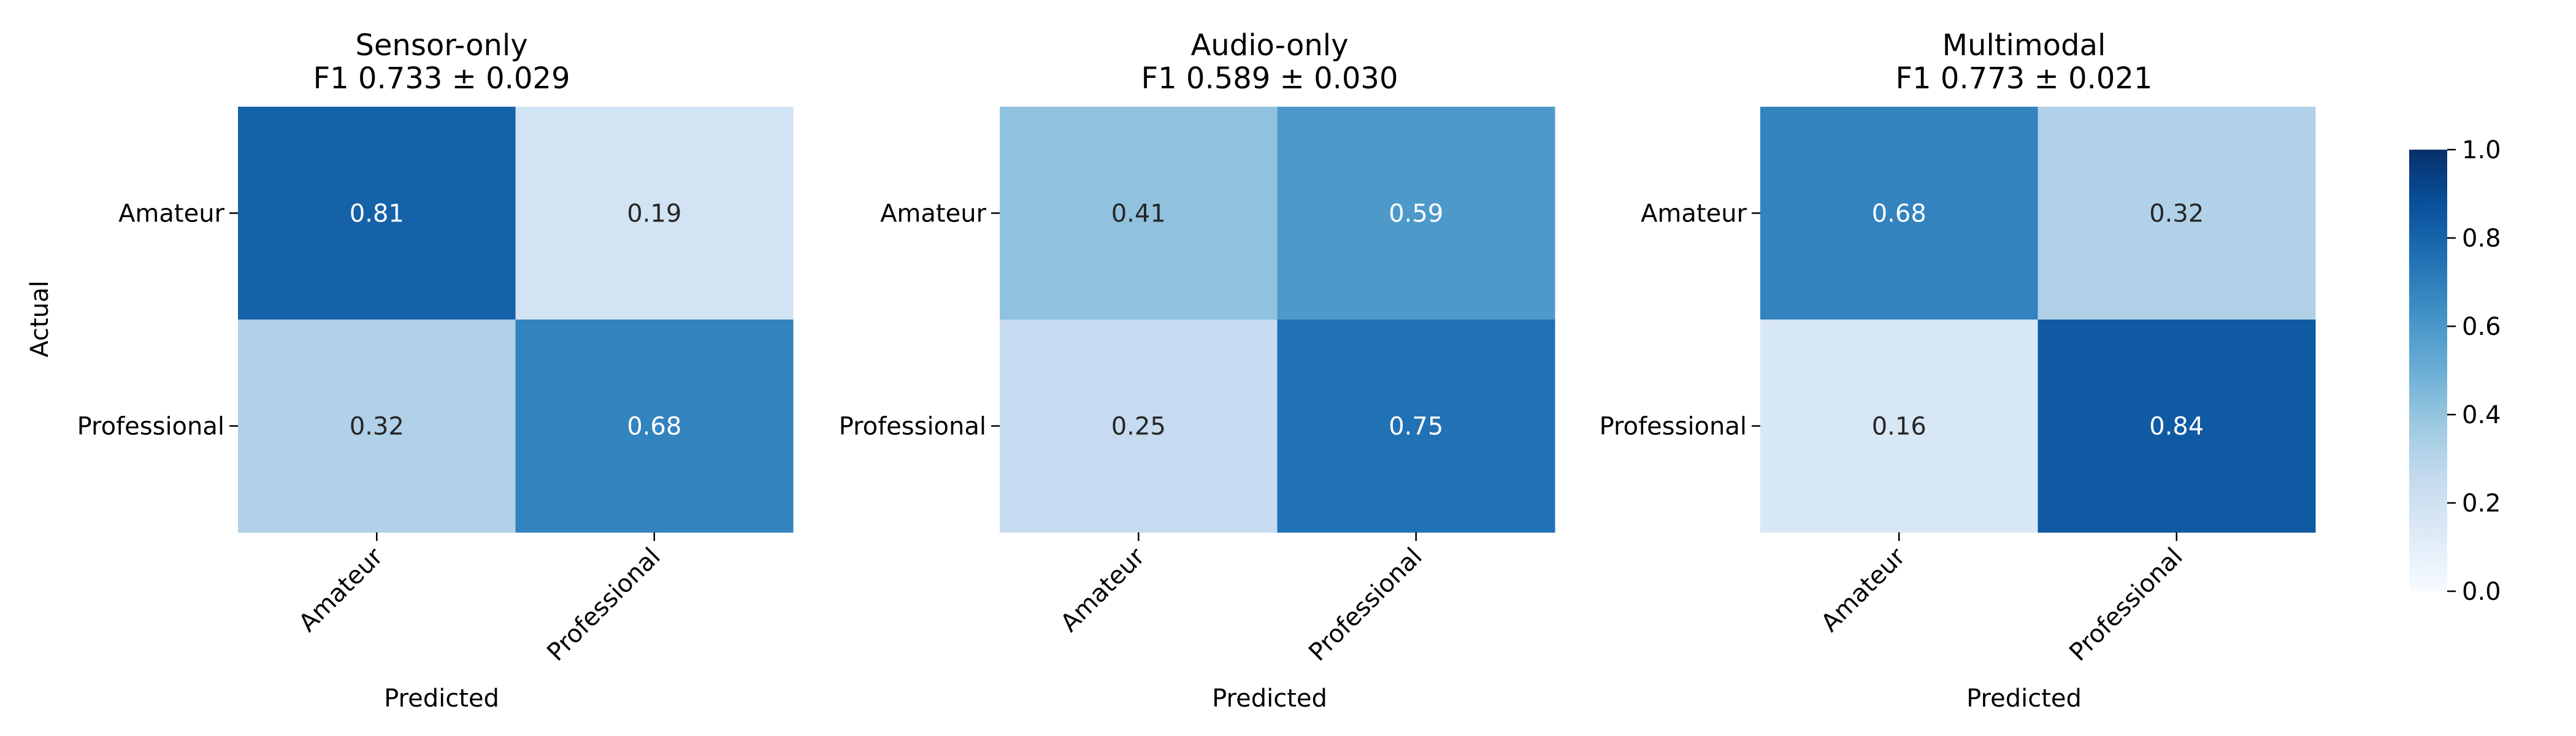 Image resolution: width=2576 pixels, height=736 pixels. Describe the element at coordinates (2481, 503) in the screenshot. I see `colorbar-tick-label: 0.2` at that location.